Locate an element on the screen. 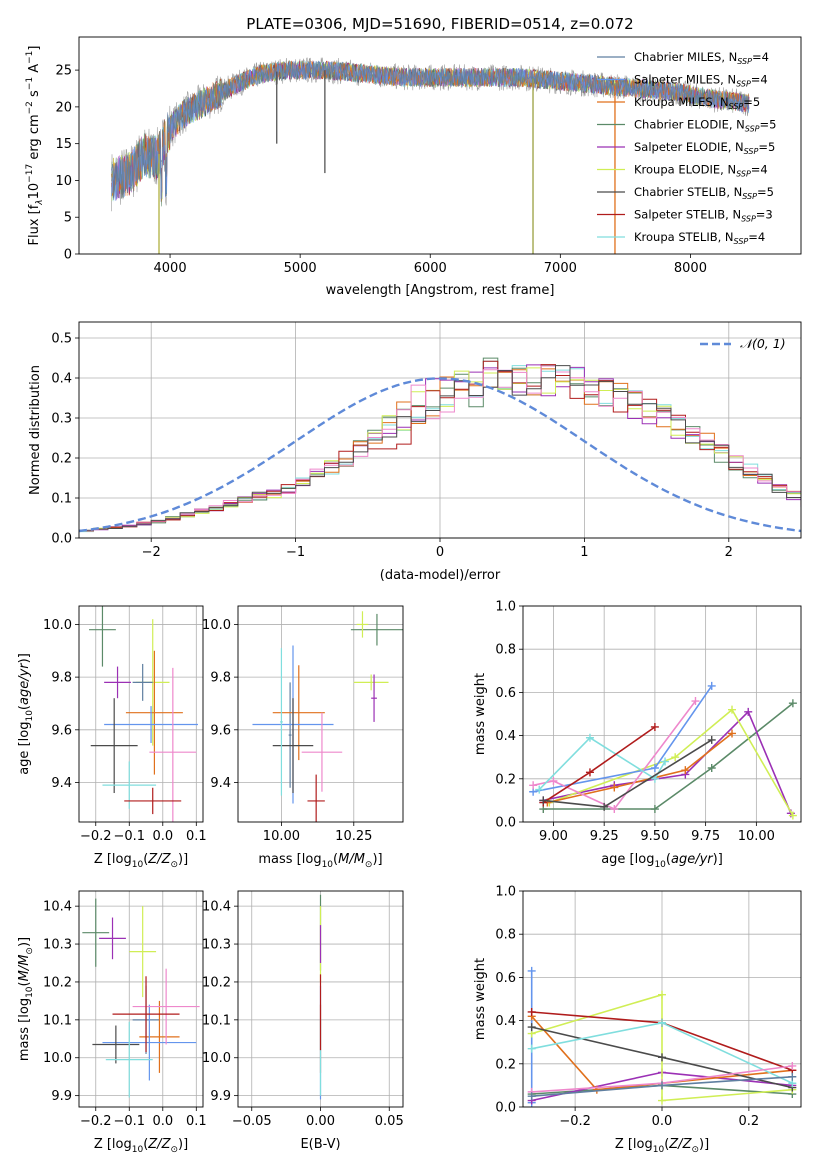  x-tick-label: 5000 is located at coordinates (300, 268).